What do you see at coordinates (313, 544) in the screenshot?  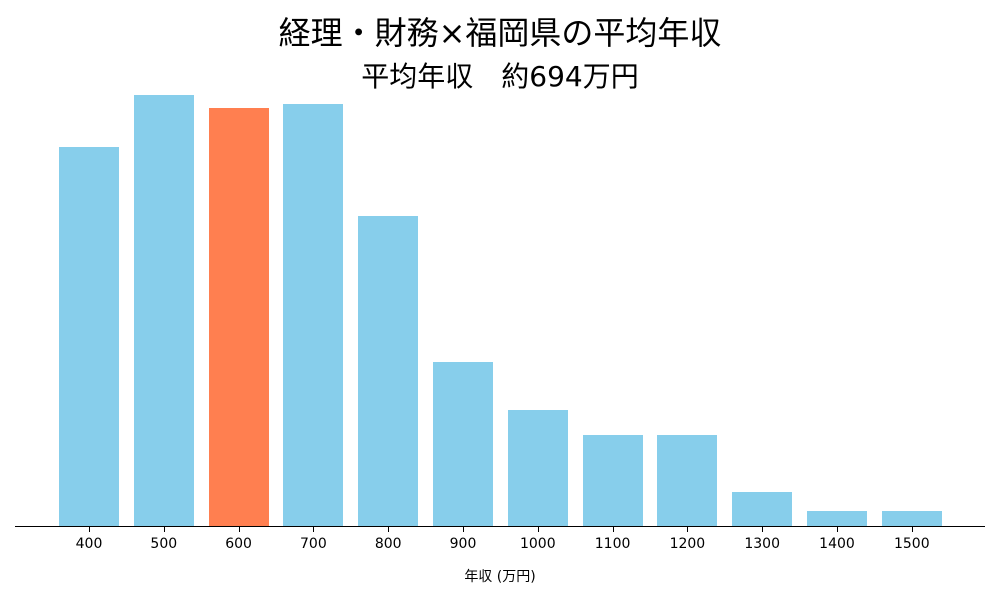 I see `x-tick-label: 700` at bounding box center [313, 544].